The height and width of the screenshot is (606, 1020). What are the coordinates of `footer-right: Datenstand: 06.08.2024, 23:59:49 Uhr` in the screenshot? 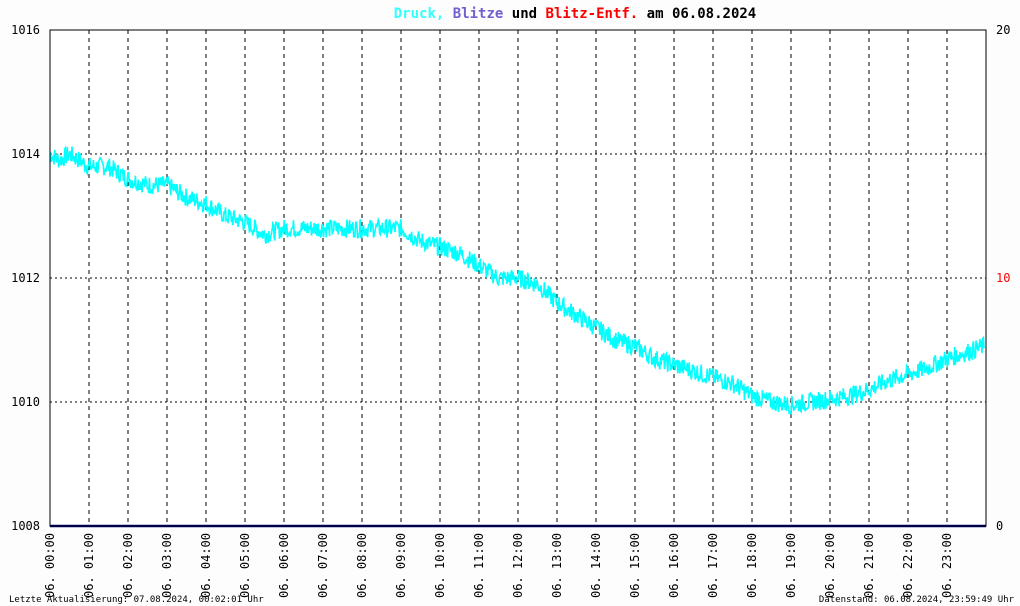 It's located at (917, 600).